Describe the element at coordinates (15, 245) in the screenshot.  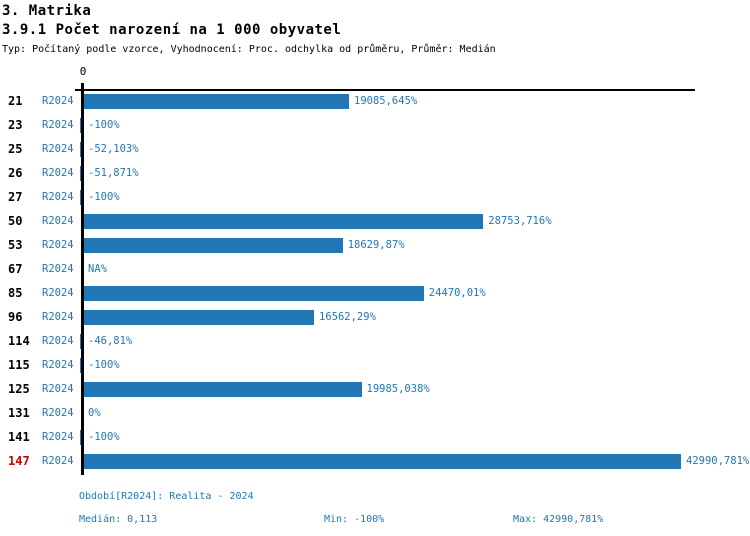
I see `category-label: 53` at that location.